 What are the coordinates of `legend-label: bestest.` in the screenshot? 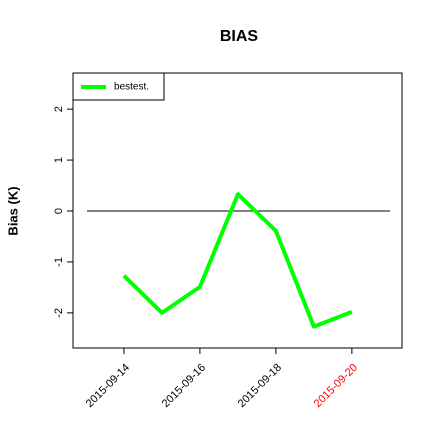 It's located at (131, 87).